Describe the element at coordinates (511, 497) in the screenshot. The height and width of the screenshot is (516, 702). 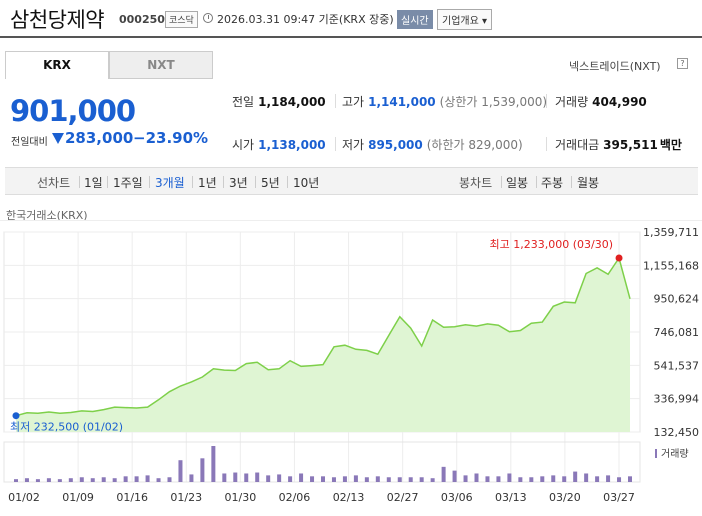
I see `x-tick-label: 03/13` at that location.